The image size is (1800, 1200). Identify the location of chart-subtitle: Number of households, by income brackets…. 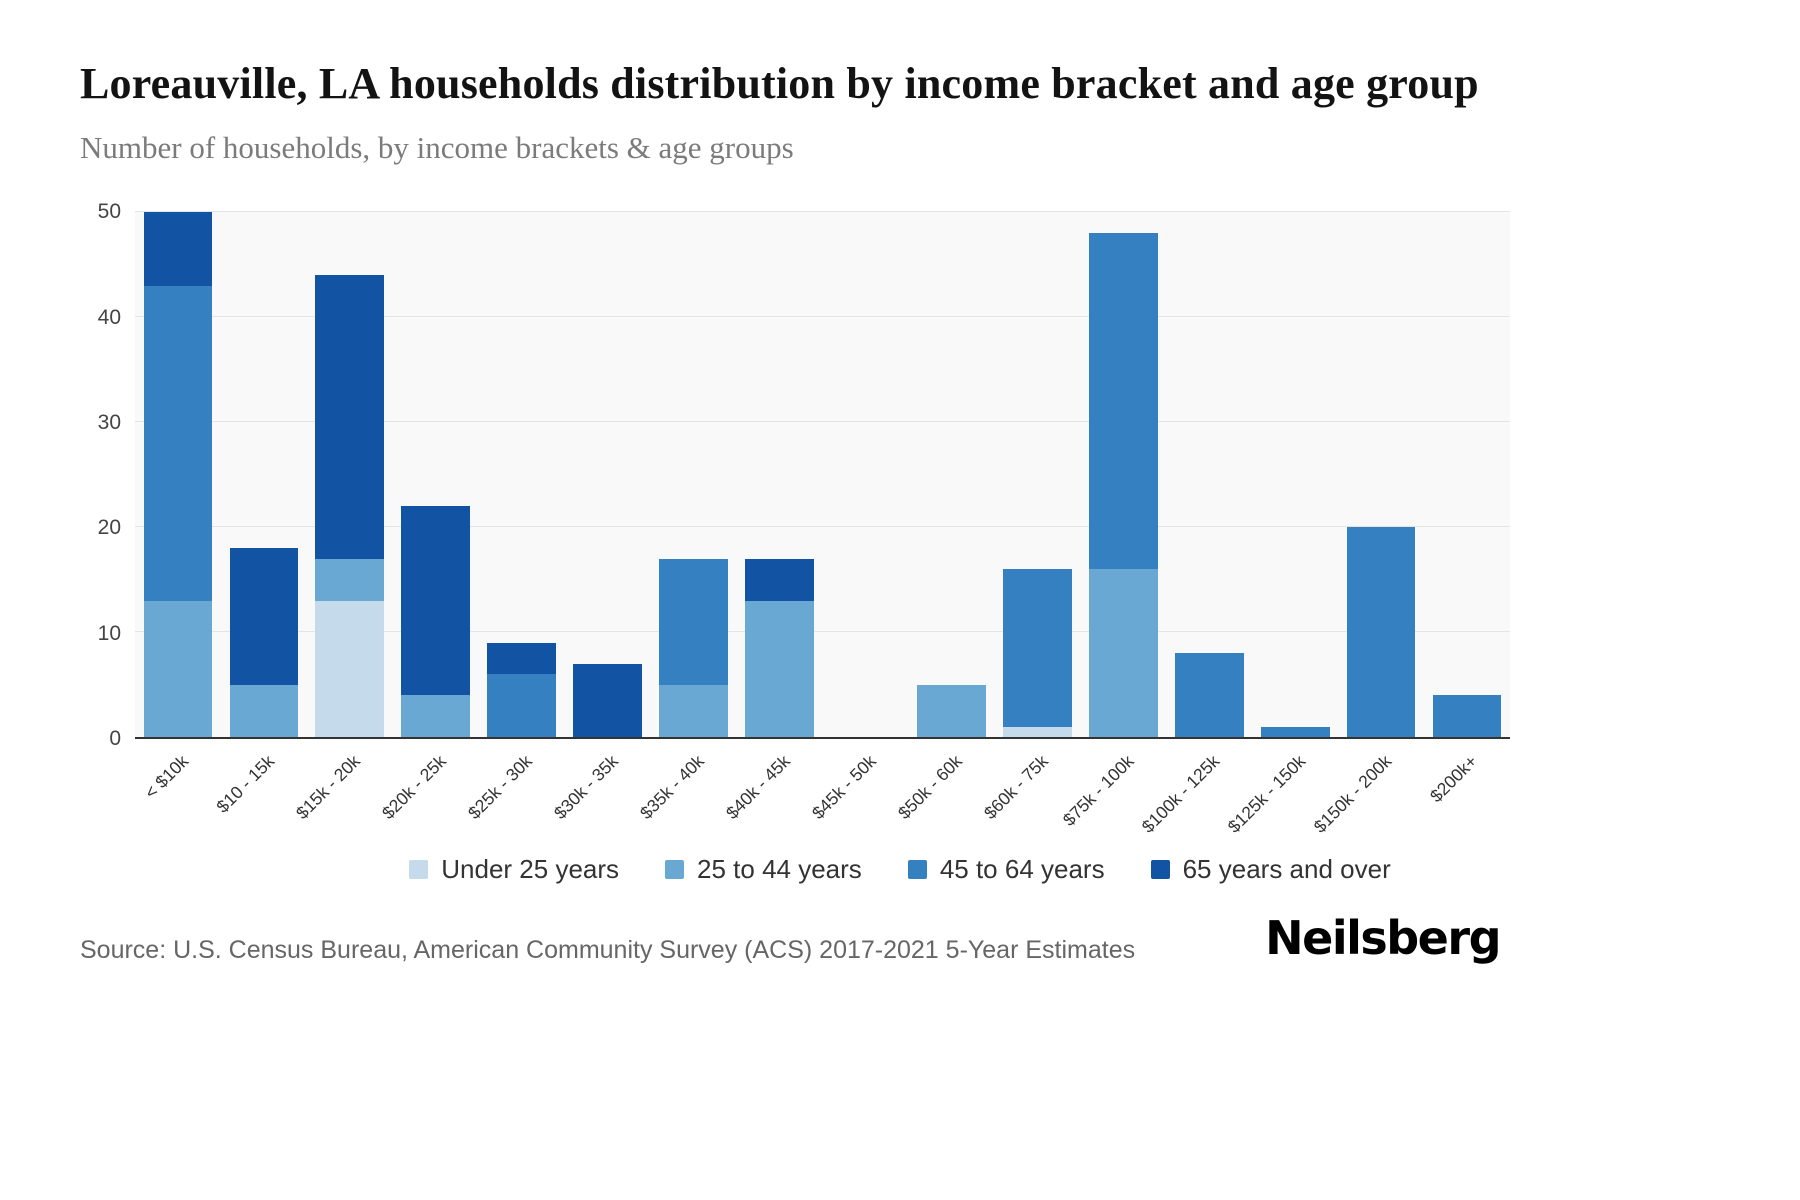
(437, 148).